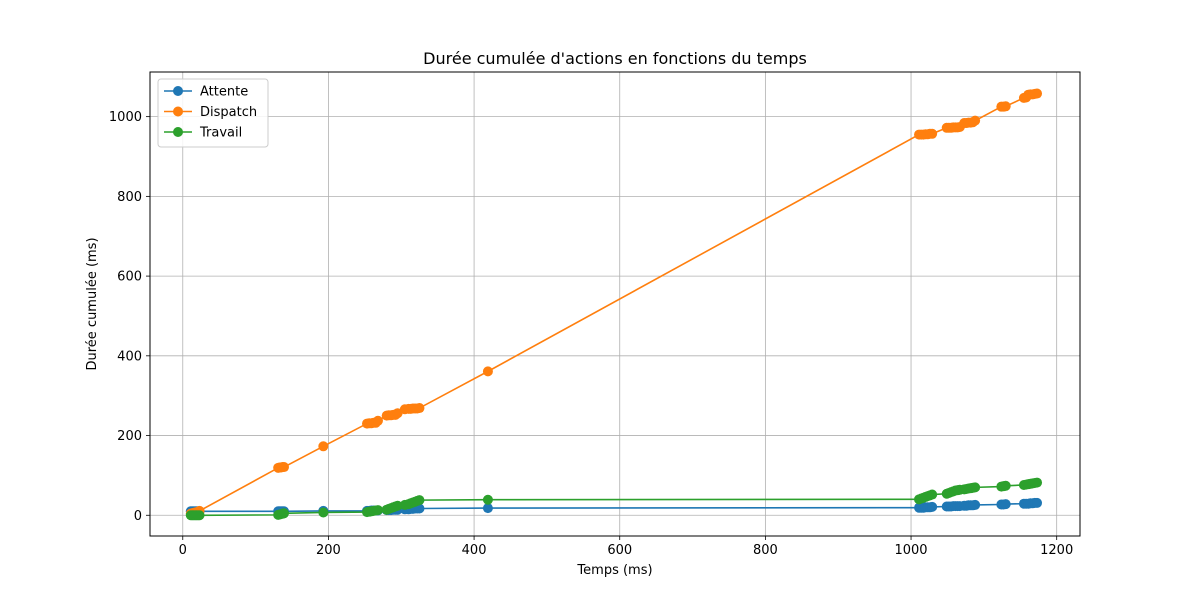 The height and width of the screenshot is (600, 1200). I want to click on y-tick-label: 0, so click(138, 516).